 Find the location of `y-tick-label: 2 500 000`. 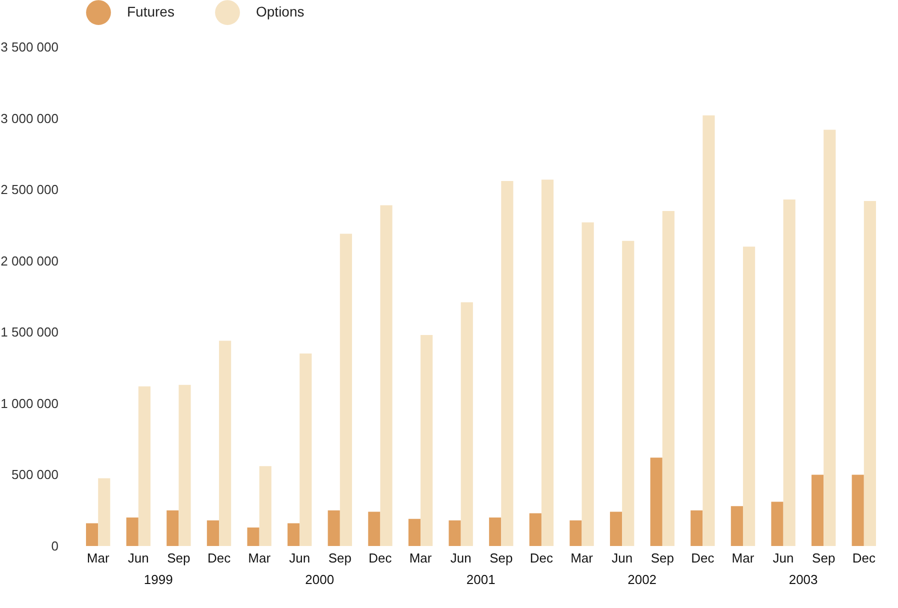

y-tick-label: 2 500 000 is located at coordinates (29, 190).